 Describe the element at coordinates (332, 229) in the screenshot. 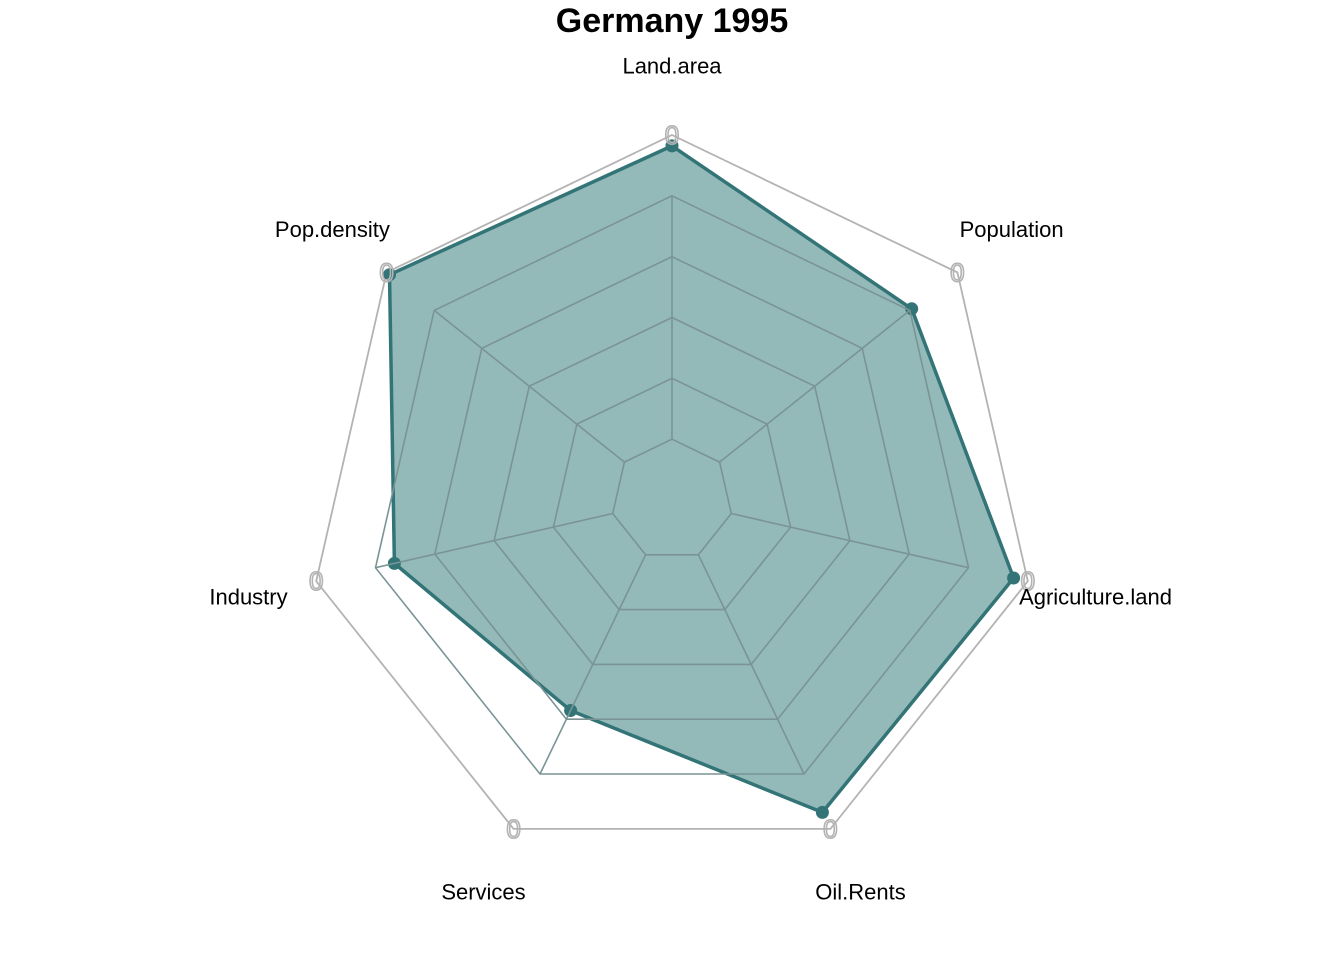

I see `axis-label-pop-density: Pop.density` at that location.